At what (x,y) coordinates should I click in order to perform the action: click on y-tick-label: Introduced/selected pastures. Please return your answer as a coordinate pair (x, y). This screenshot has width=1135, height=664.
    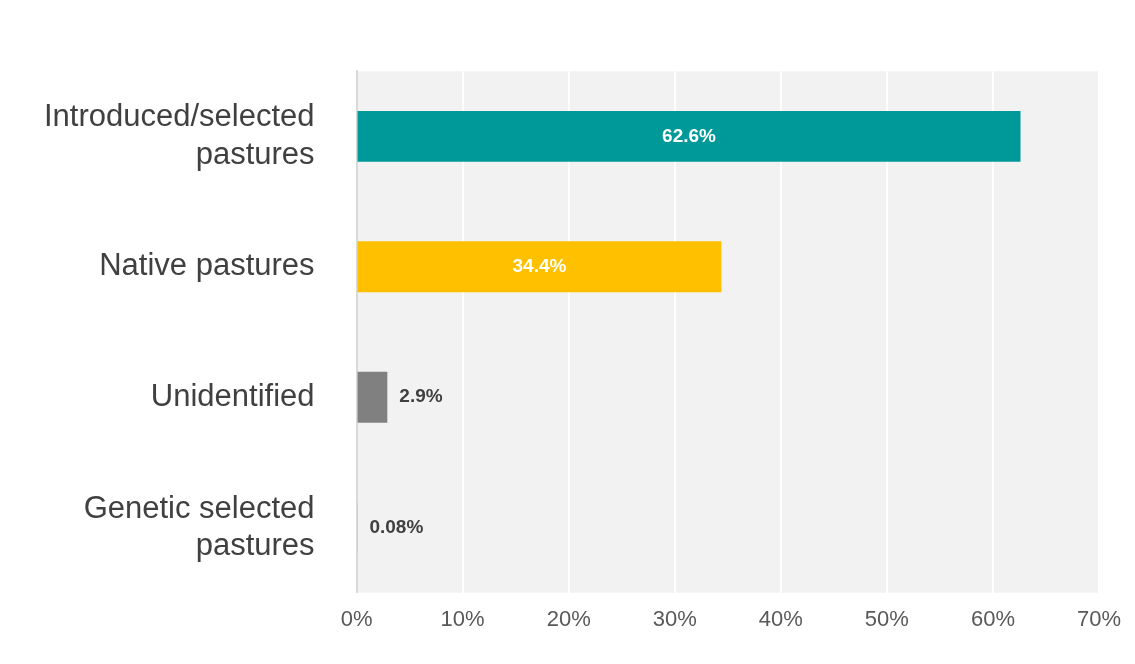
    Looking at the image, I should click on (179, 134).